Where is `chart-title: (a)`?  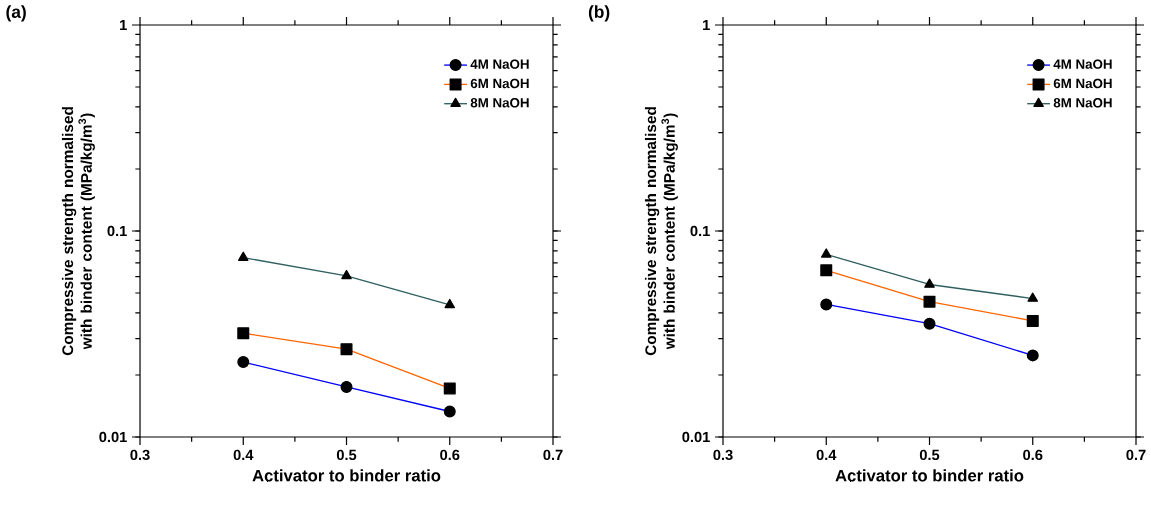
chart-title: (a) is located at coordinates (16, 13).